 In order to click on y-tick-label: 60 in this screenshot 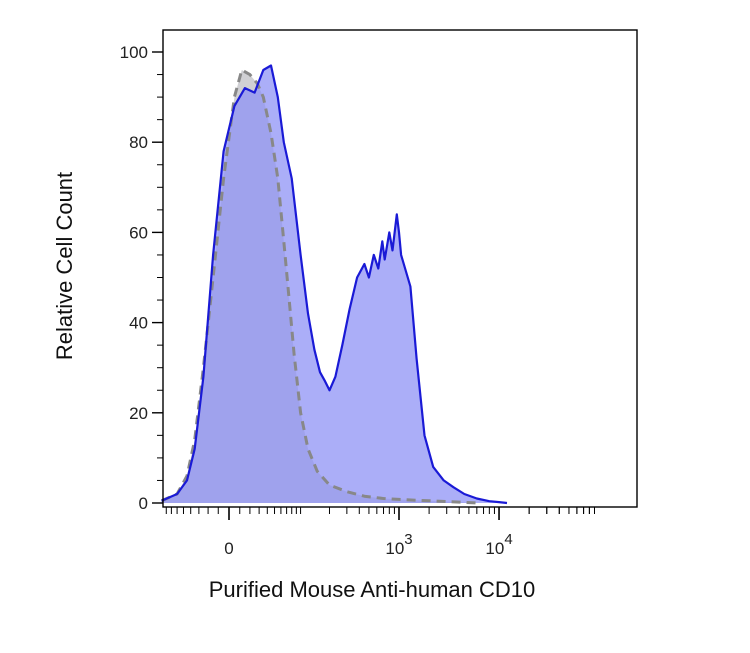, I will do `click(138, 232)`.